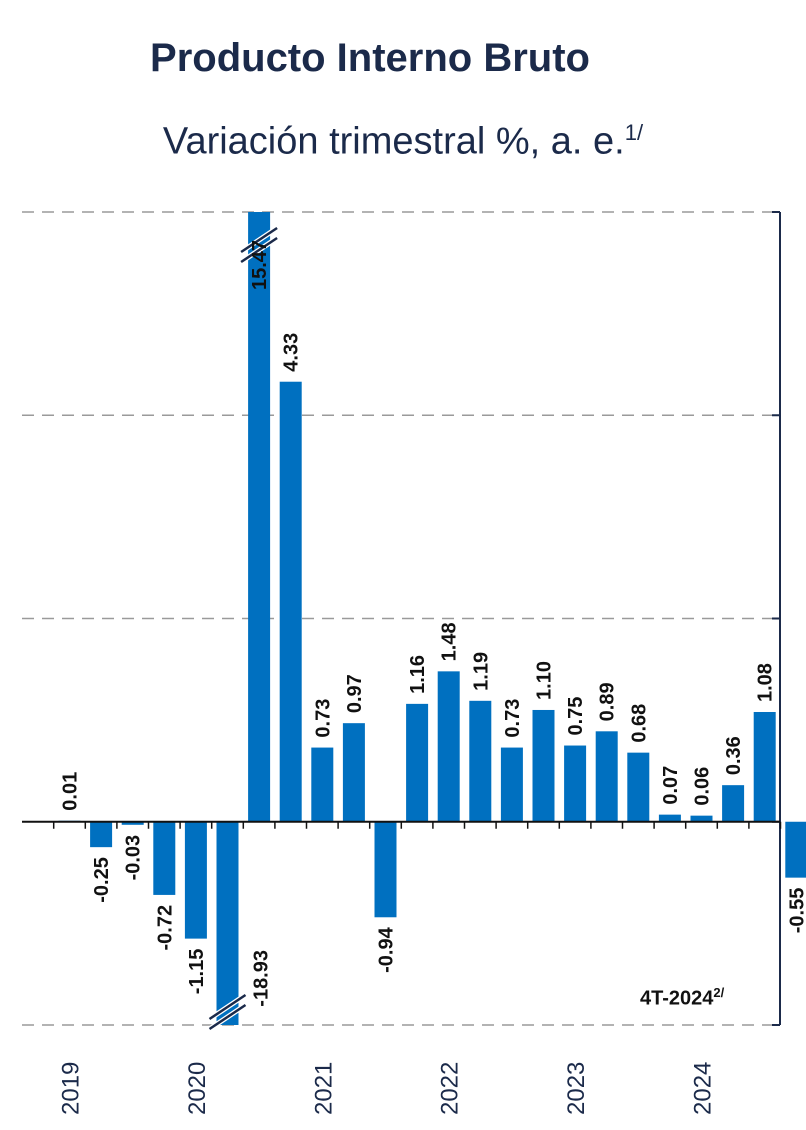 This screenshot has height=1130, width=806. What do you see at coordinates (450, 1088) in the screenshot?
I see `year-label: 2022` at bounding box center [450, 1088].